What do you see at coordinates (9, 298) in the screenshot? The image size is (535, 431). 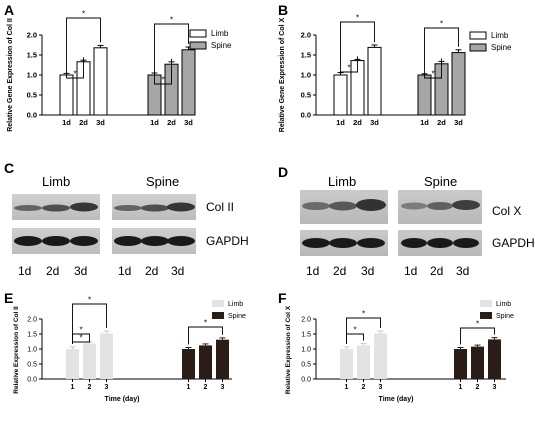 I see `panel-letter-e: E` at bounding box center [9, 298].